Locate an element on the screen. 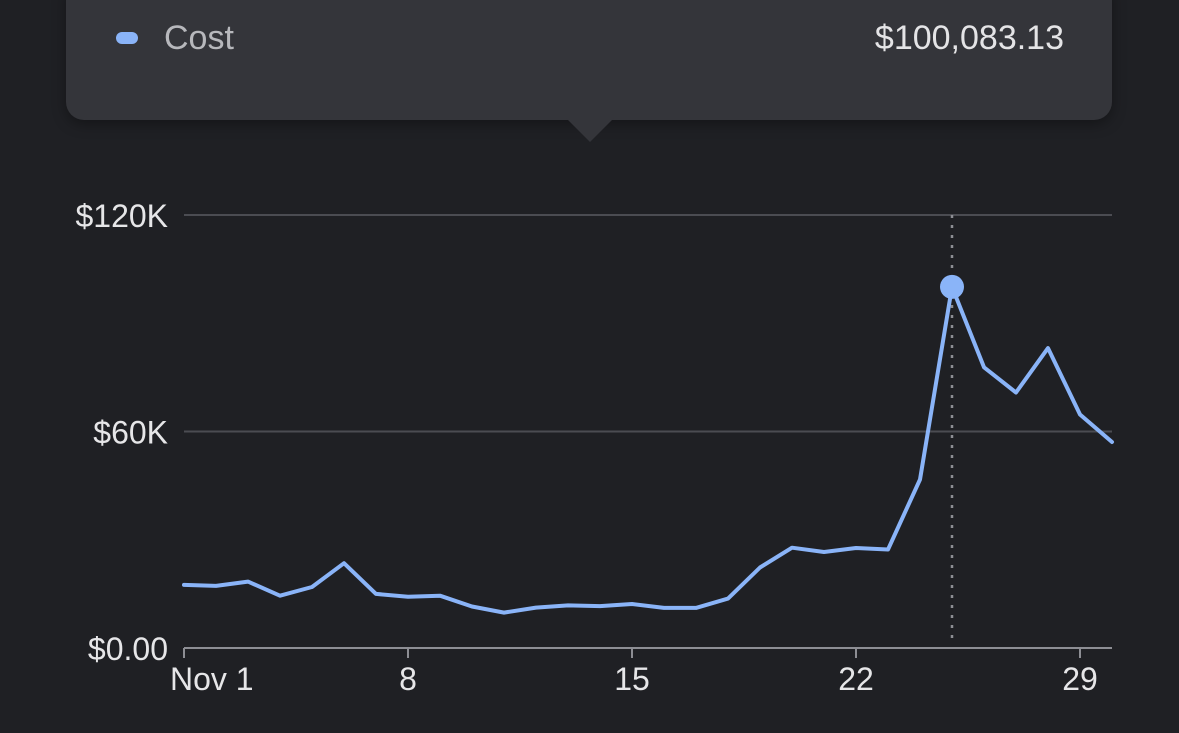 This screenshot has height=733, width=1179. y-tick-label: $120K is located at coordinates (121, 216).